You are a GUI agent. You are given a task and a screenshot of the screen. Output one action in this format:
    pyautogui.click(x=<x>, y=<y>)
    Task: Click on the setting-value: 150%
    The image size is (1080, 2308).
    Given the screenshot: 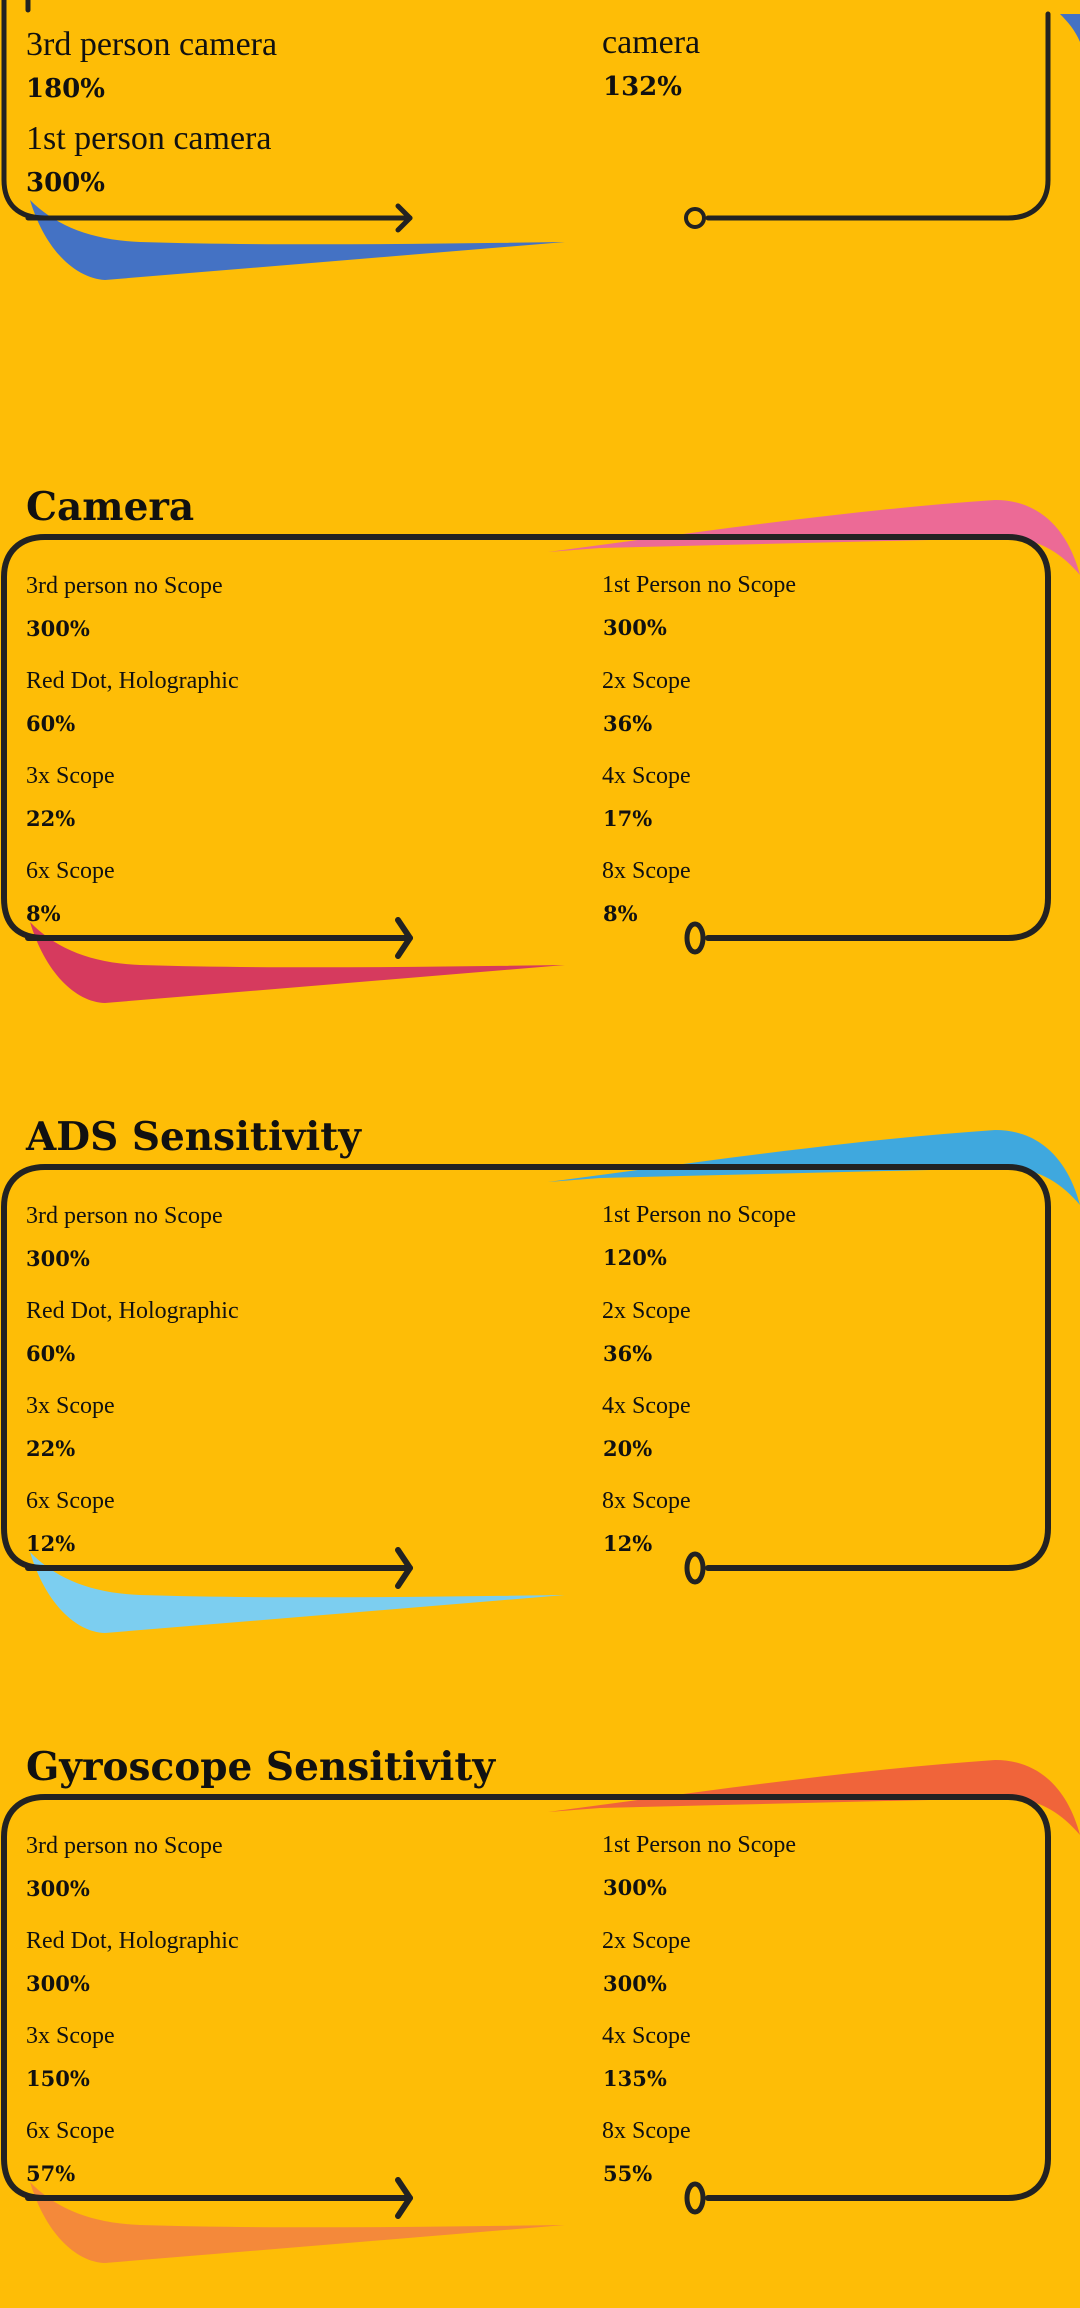 What is the action you would take?
    pyautogui.click(x=58, y=2078)
    